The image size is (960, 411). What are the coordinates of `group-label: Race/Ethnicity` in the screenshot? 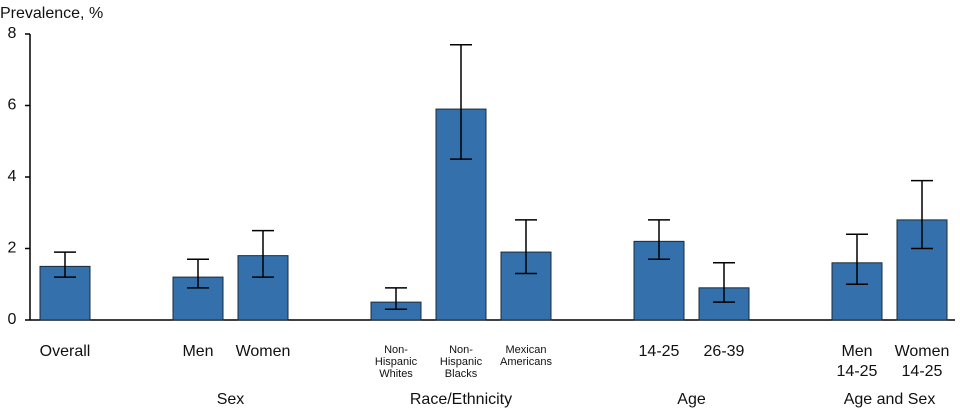 It's located at (461, 399).